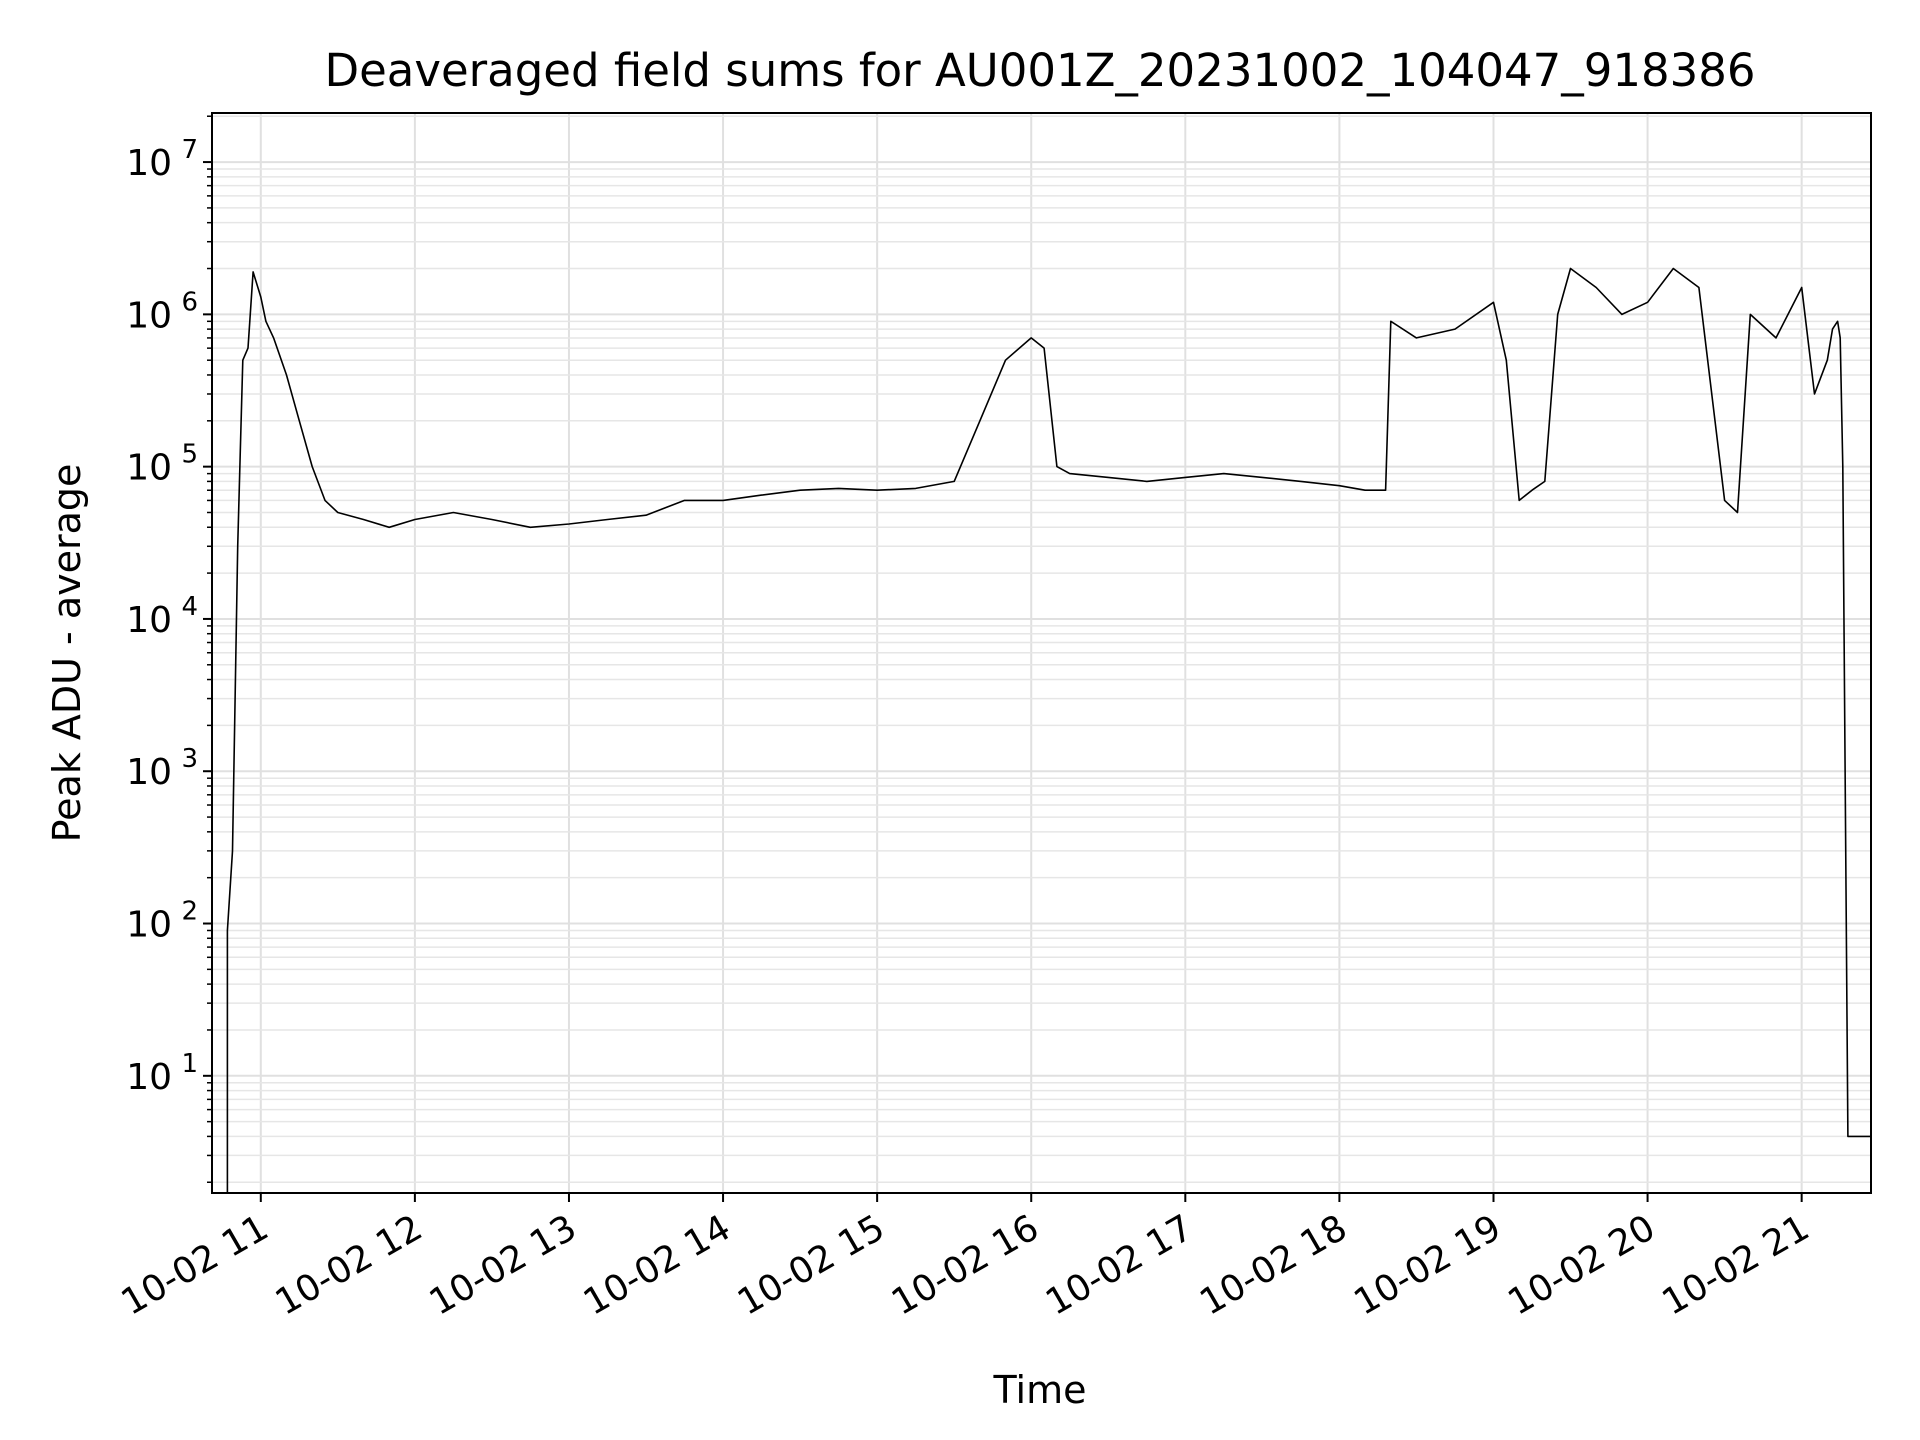 This screenshot has width=1920, height=1440. I want to click on y-tick-exponent: 7, so click(189, 150).